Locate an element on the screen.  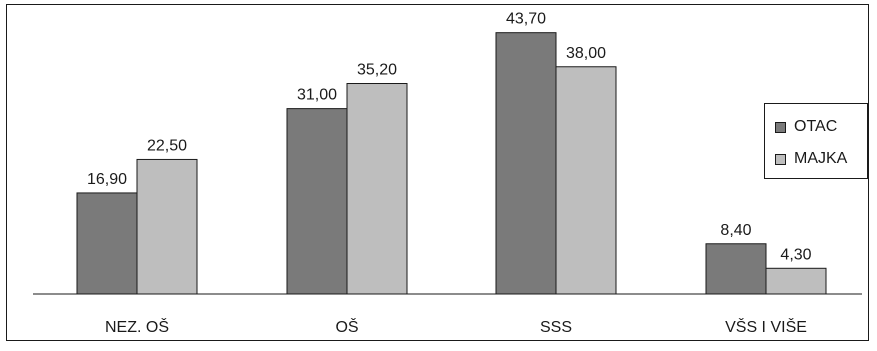
chart-legend: OTAC MAJKA is located at coordinates (816, 141).